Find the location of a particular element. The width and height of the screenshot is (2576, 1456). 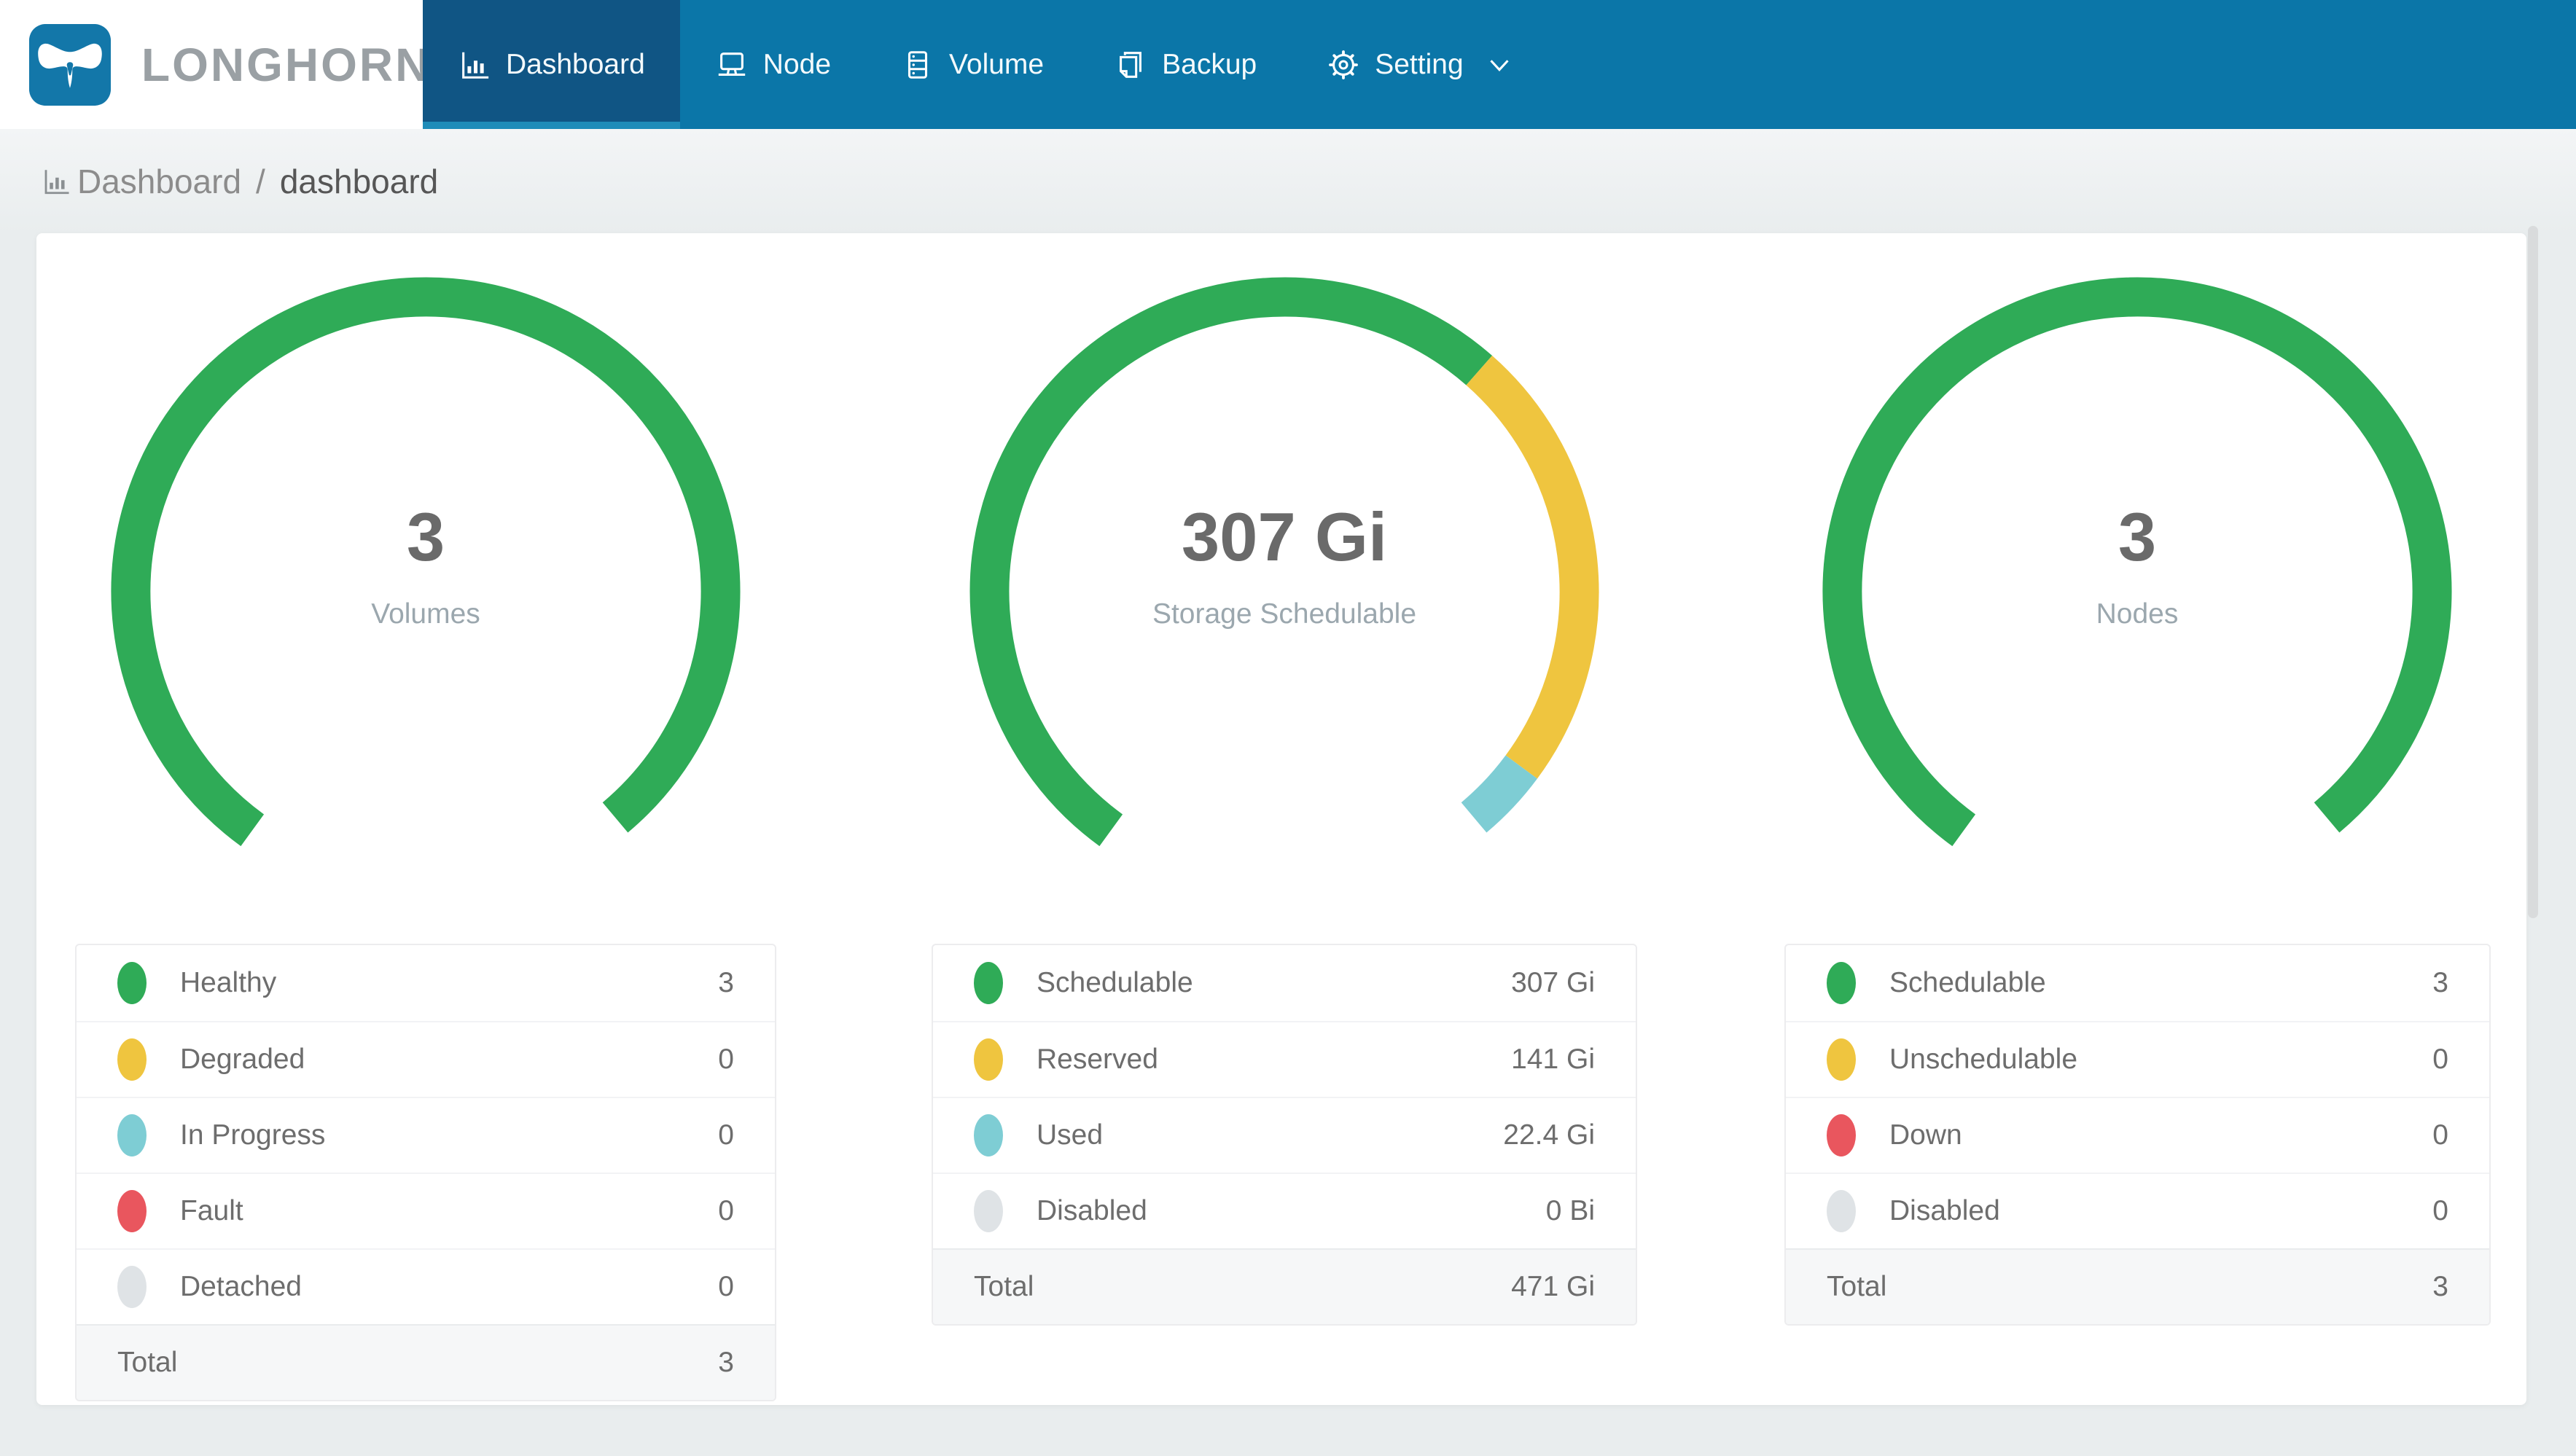

legend-dot-healthy is located at coordinates (132, 983).